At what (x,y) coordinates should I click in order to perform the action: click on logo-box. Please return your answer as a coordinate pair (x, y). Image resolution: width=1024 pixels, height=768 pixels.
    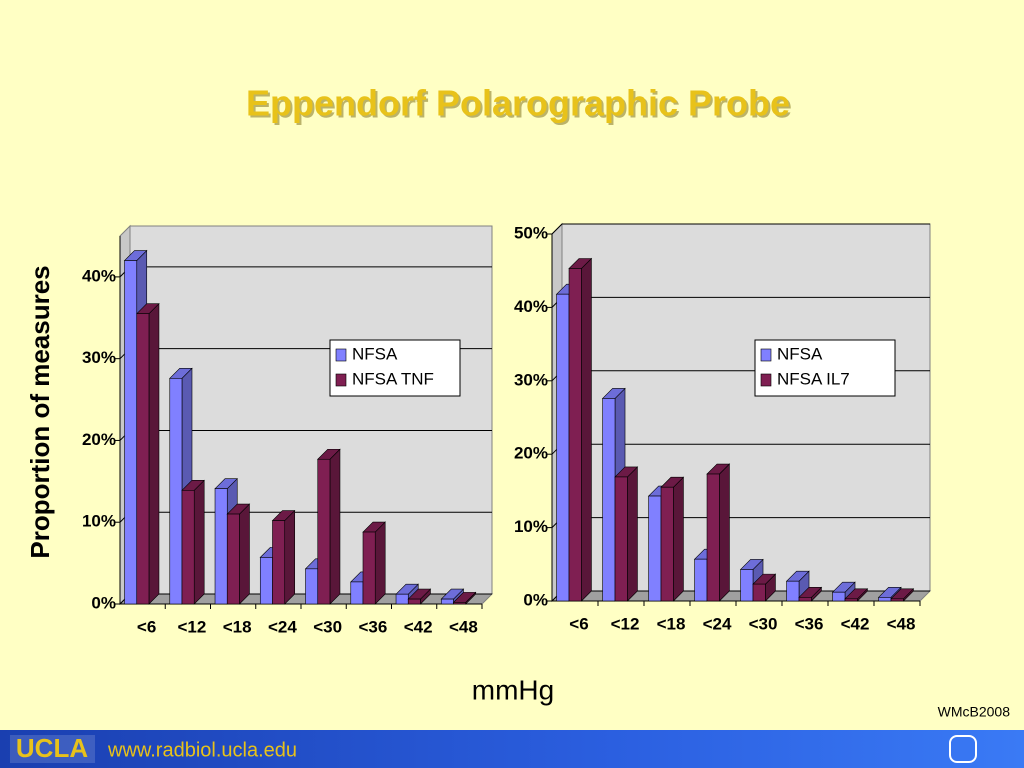
    Looking at the image, I should click on (52, 749).